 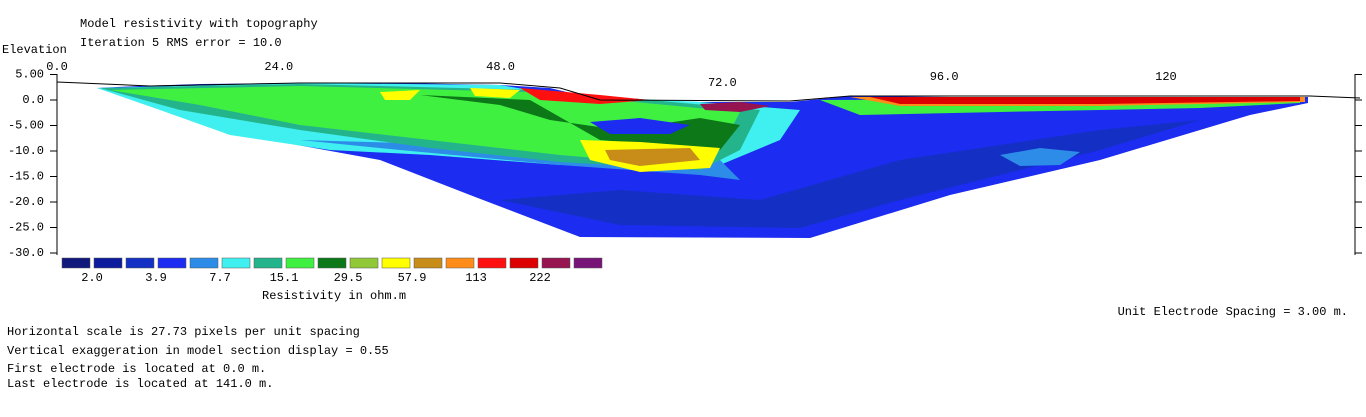 I want to click on chart-title: Model resistivity with topography, so click(x=199, y=24).